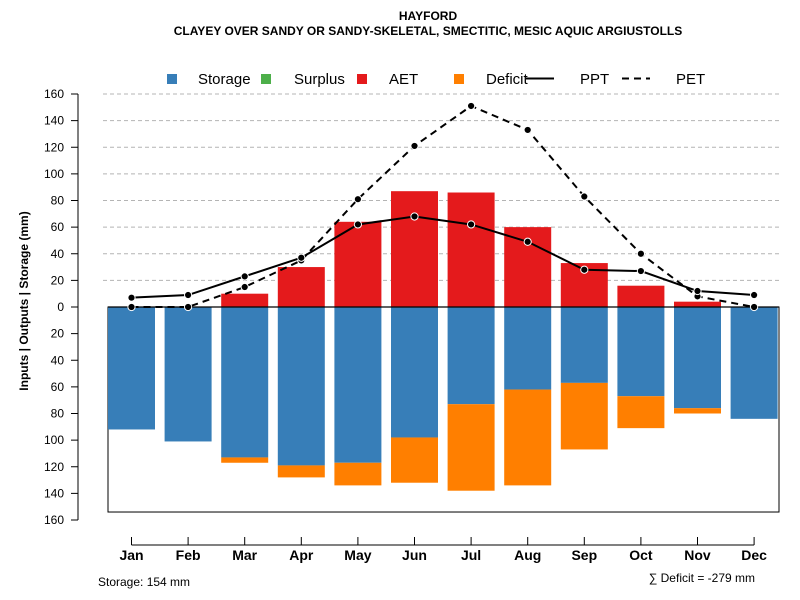 The image size is (800, 600). What do you see at coordinates (319, 79) in the screenshot?
I see `legend-label-surplus: Surplus` at bounding box center [319, 79].